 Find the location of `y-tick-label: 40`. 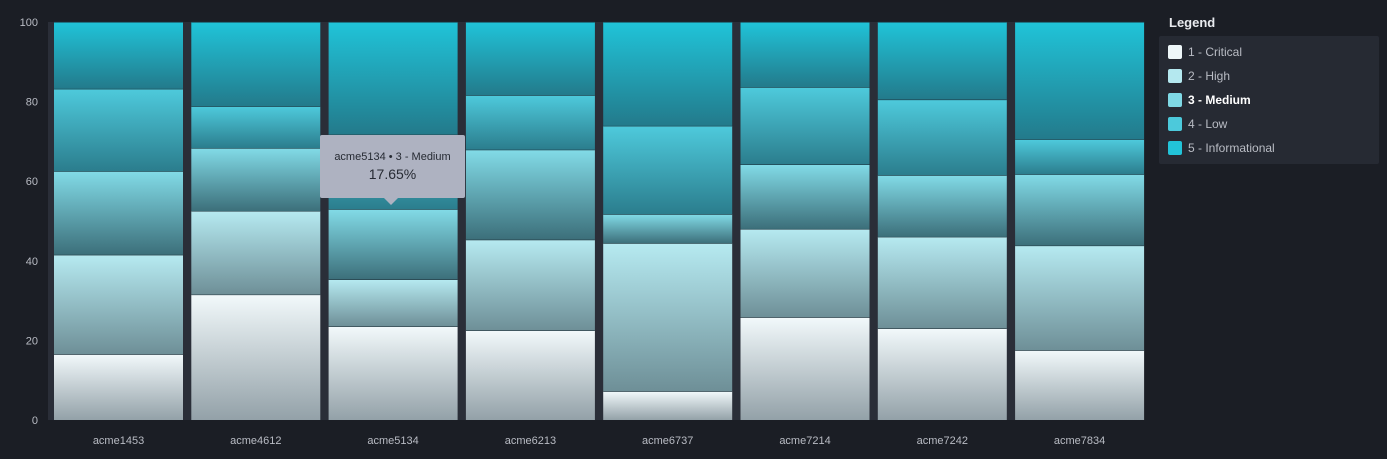

y-tick-label: 40 is located at coordinates (32, 262).